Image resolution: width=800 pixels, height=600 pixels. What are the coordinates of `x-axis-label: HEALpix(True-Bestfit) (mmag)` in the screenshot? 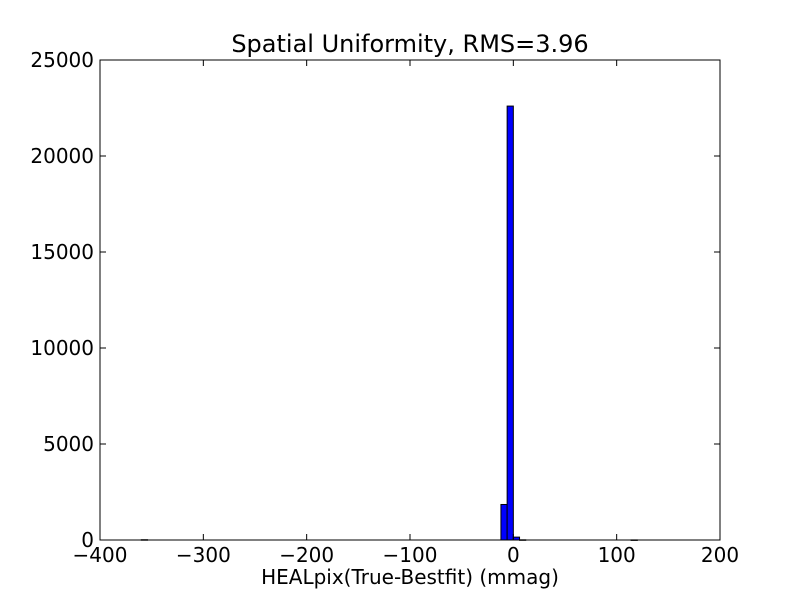 It's located at (410, 577).